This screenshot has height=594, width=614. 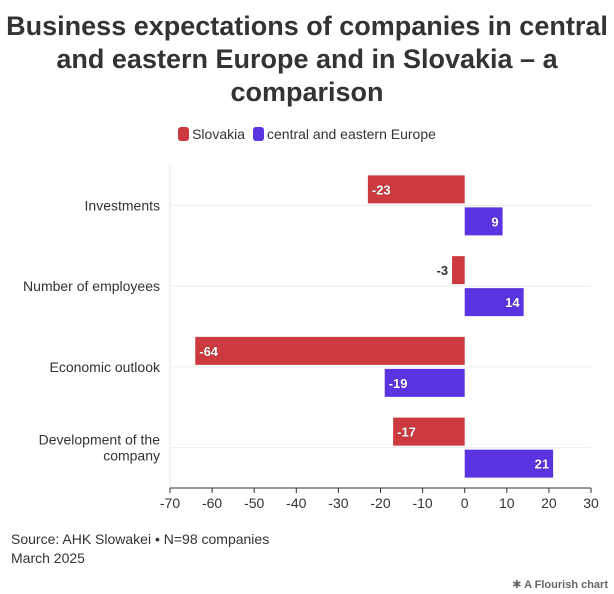 What do you see at coordinates (105, 367) in the screenshot?
I see `category-label: Economic outlook` at bounding box center [105, 367].